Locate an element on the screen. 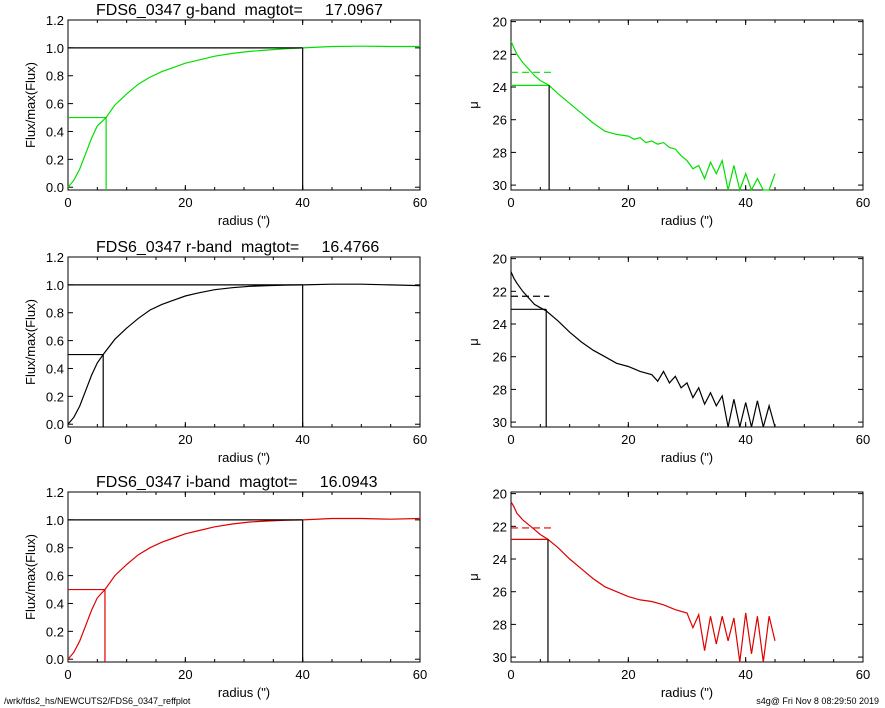  chart-panel-2: 0 20 40 60 20 22 24 26 28 30 radius (") μ is located at coordinates (668, 121).